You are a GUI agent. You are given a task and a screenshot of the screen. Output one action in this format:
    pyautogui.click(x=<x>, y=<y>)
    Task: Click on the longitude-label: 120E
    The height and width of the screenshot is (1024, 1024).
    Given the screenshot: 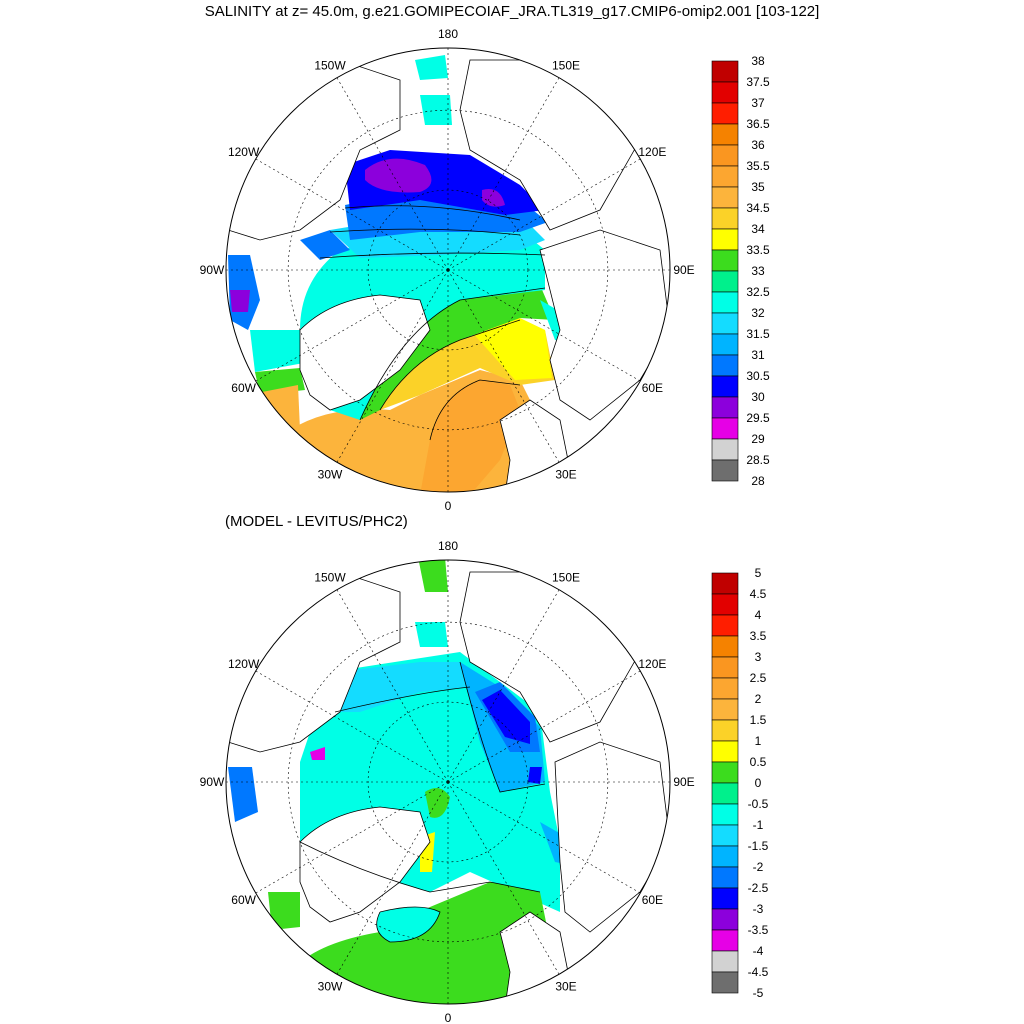 What is the action you would take?
    pyautogui.click(x=652, y=664)
    